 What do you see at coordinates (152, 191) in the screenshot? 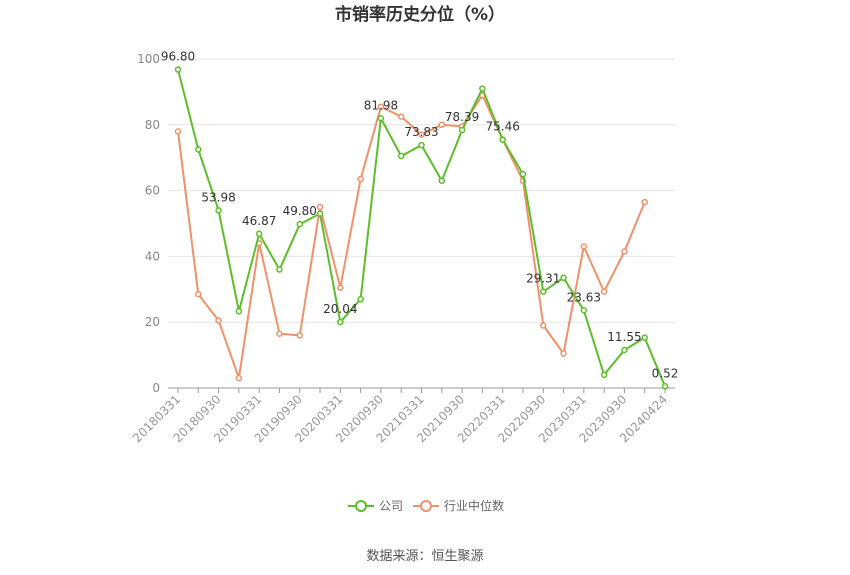
I see `y-tick-label: 60` at bounding box center [152, 191].